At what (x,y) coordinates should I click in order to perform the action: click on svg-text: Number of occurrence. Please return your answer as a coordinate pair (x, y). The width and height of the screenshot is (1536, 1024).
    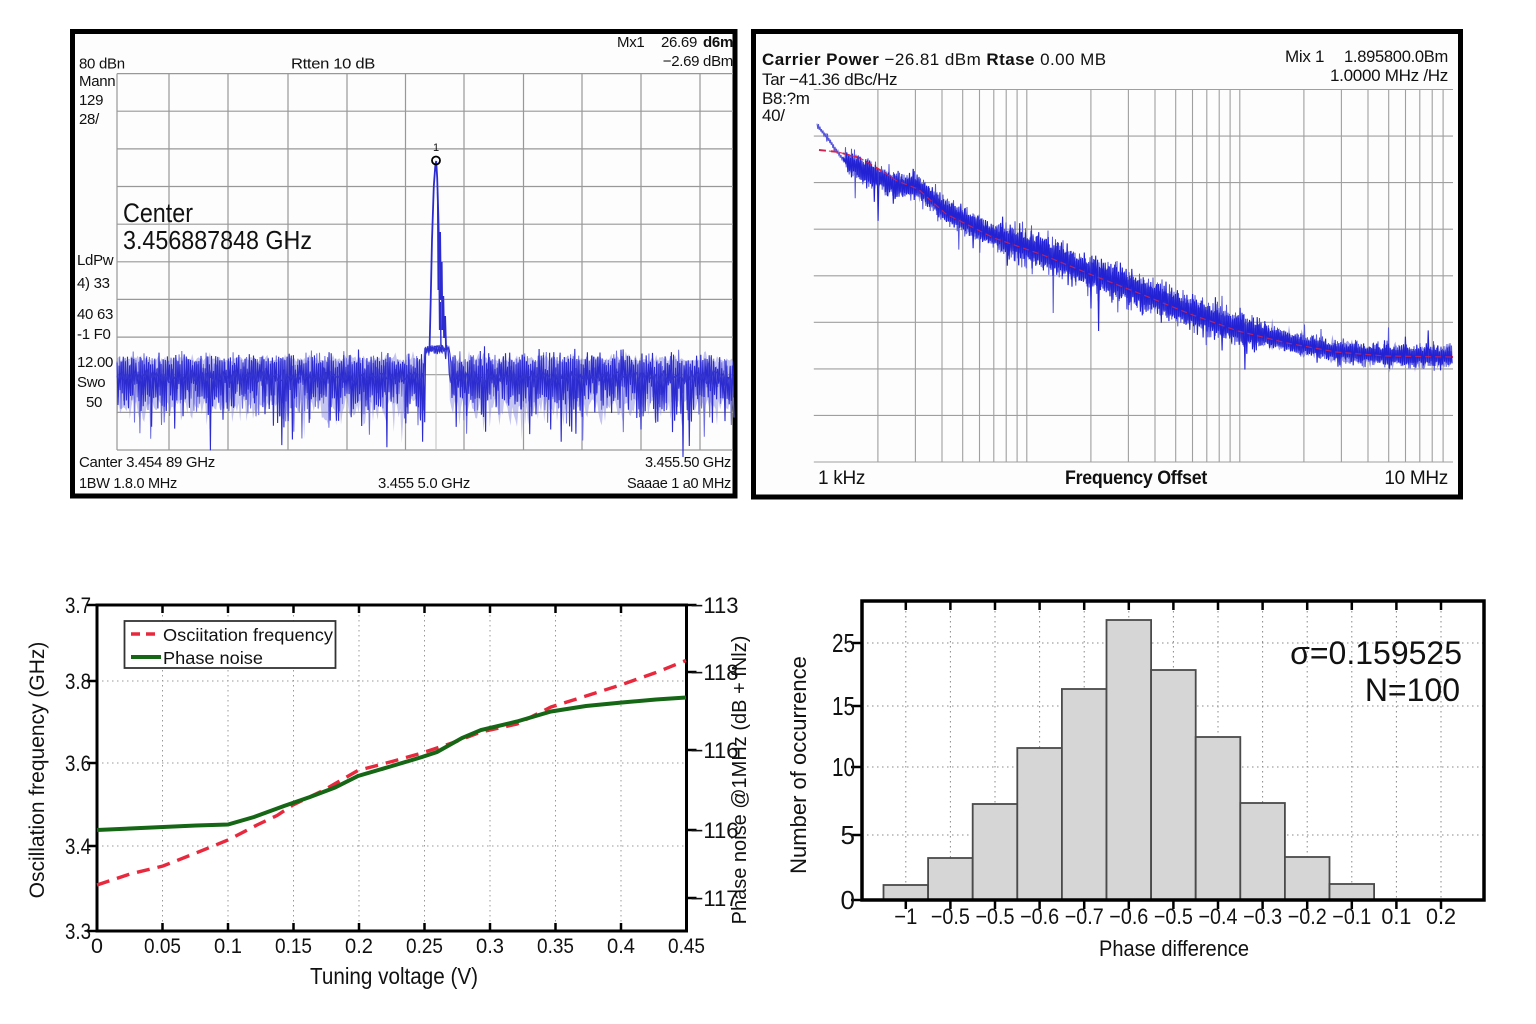
    Looking at the image, I should click on (798, 765).